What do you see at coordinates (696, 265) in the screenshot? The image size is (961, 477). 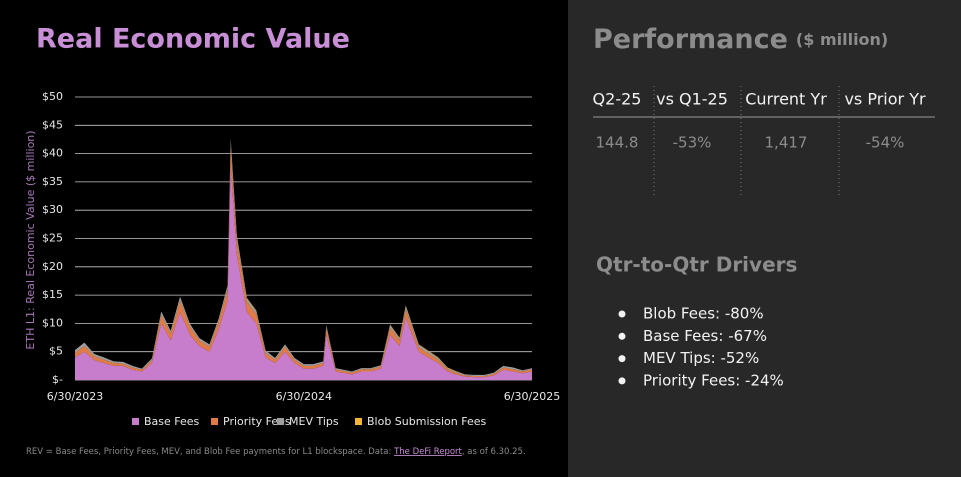 I see `drivers-title: Qtr-to-Qtr Drivers` at bounding box center [696, 265].